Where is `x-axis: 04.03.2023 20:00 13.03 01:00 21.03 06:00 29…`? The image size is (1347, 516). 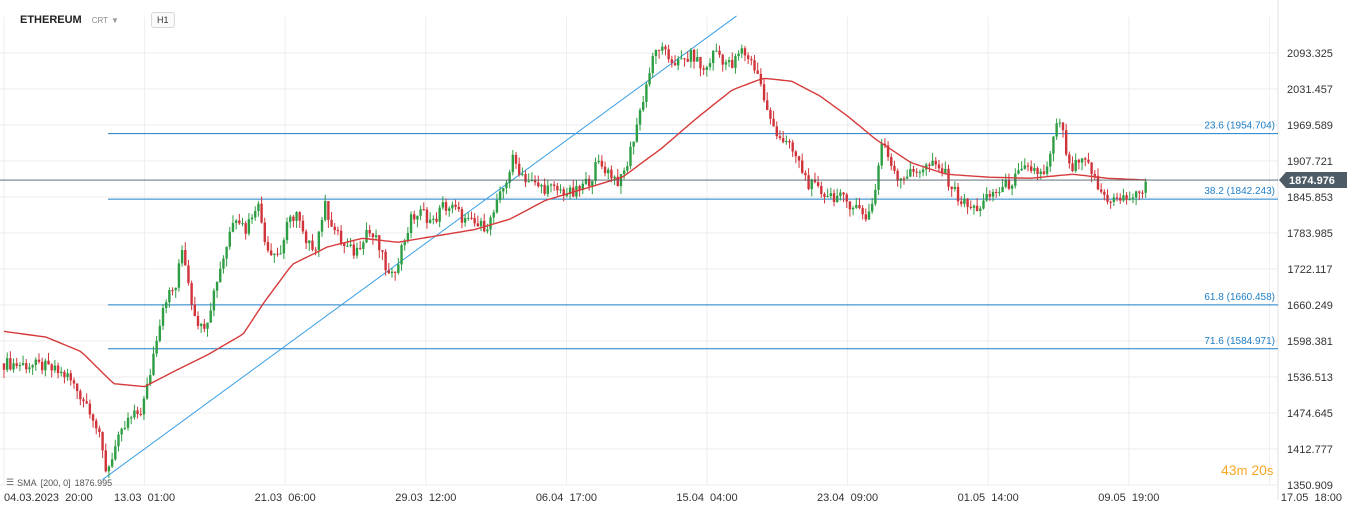
x-axis: 04.03.2023 20:00 13.03 01:00 21.03 06:00 29… is located at coordinates (673, 498).